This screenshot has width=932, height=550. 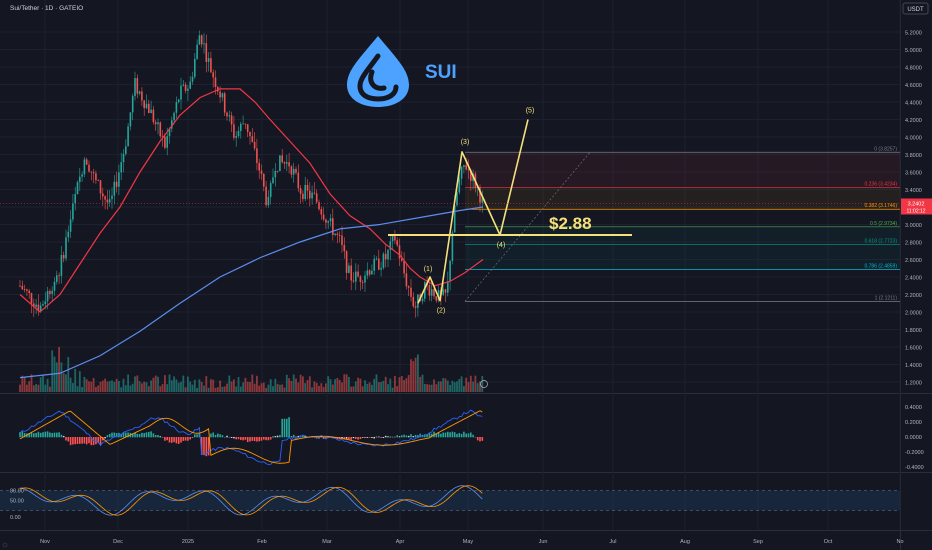 What do you see at coordinates (913, 139) in the screenshot?
I see `price-tick-label: 4.0000` at bounding box center [913, 139].